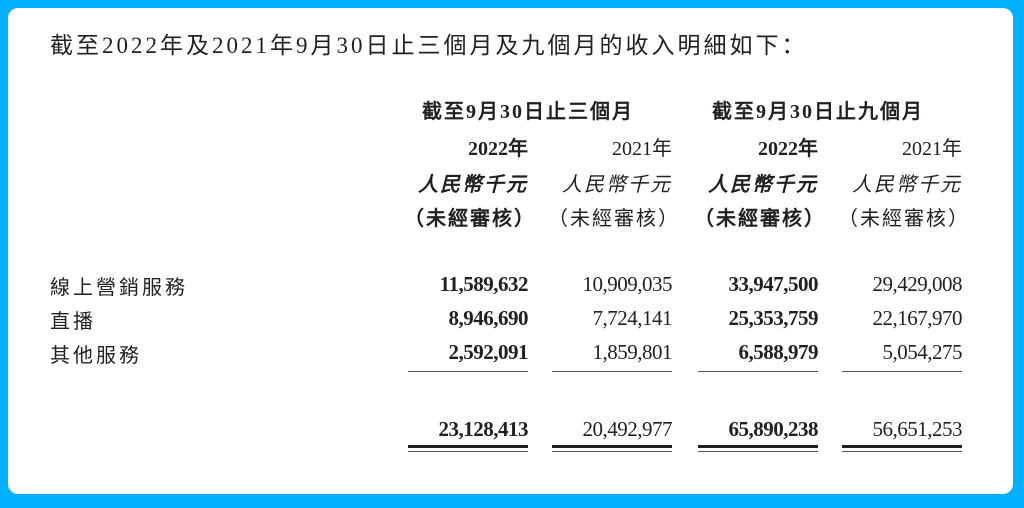 This screenshot has height=508, width=1024. I want to click on table-cell: 8,946,690, so click(488, 318).